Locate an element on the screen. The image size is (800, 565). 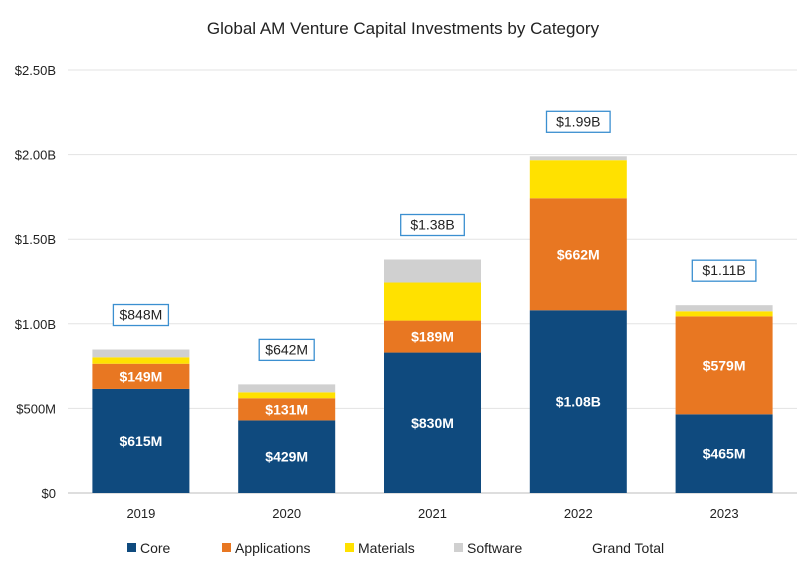
total-label-2020: $642M is located at coordinates (286, 349).